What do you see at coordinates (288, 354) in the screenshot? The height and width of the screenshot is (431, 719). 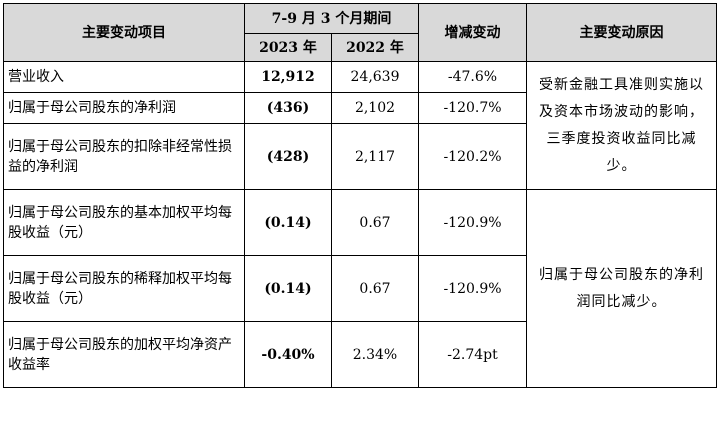 I see `row-2023: -0.40%` at bounding box center [288, 354].